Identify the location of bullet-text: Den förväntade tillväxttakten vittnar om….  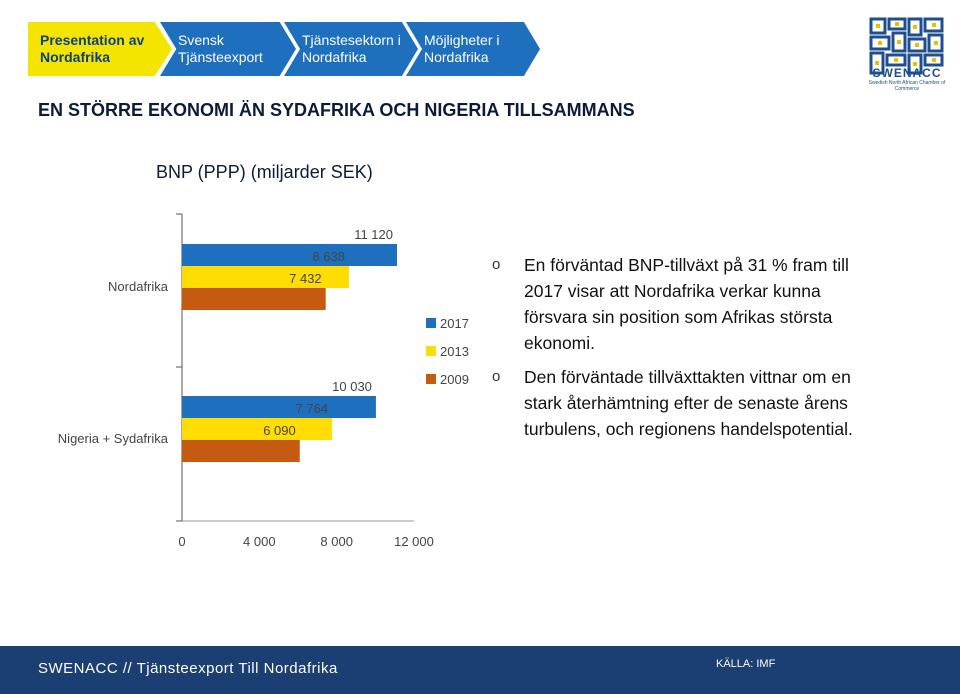
(688, 403).